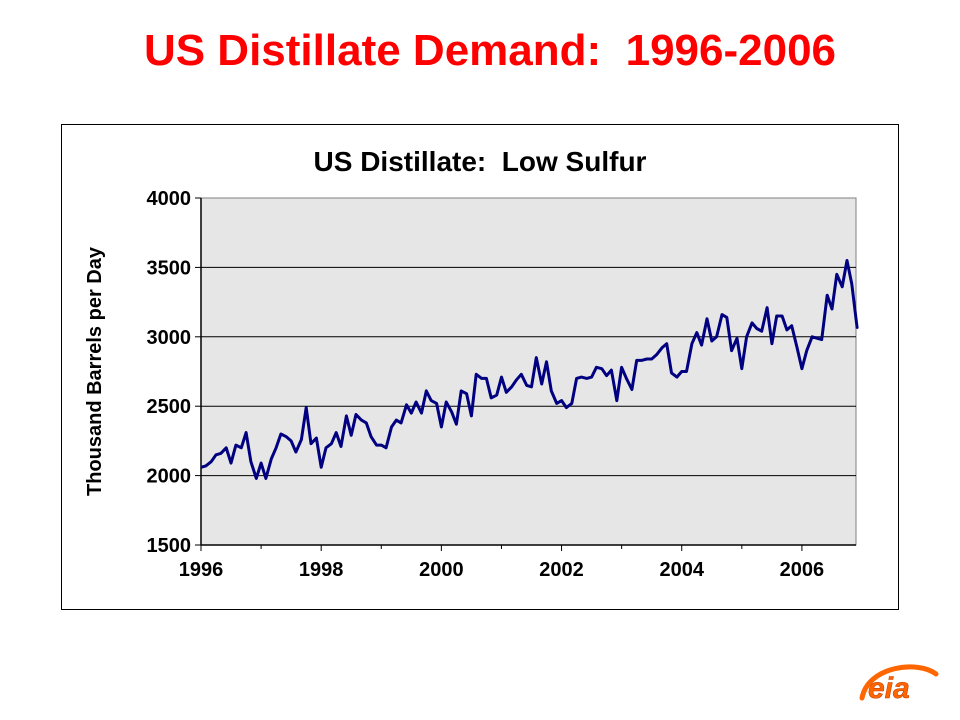 The height and width of the screenshot is (720, 960). What do you see at coordinates (480, 161) in the screenshot?
I see `chart-title: US Distillate: Low Sulfur` at bounding box center [480, 161].